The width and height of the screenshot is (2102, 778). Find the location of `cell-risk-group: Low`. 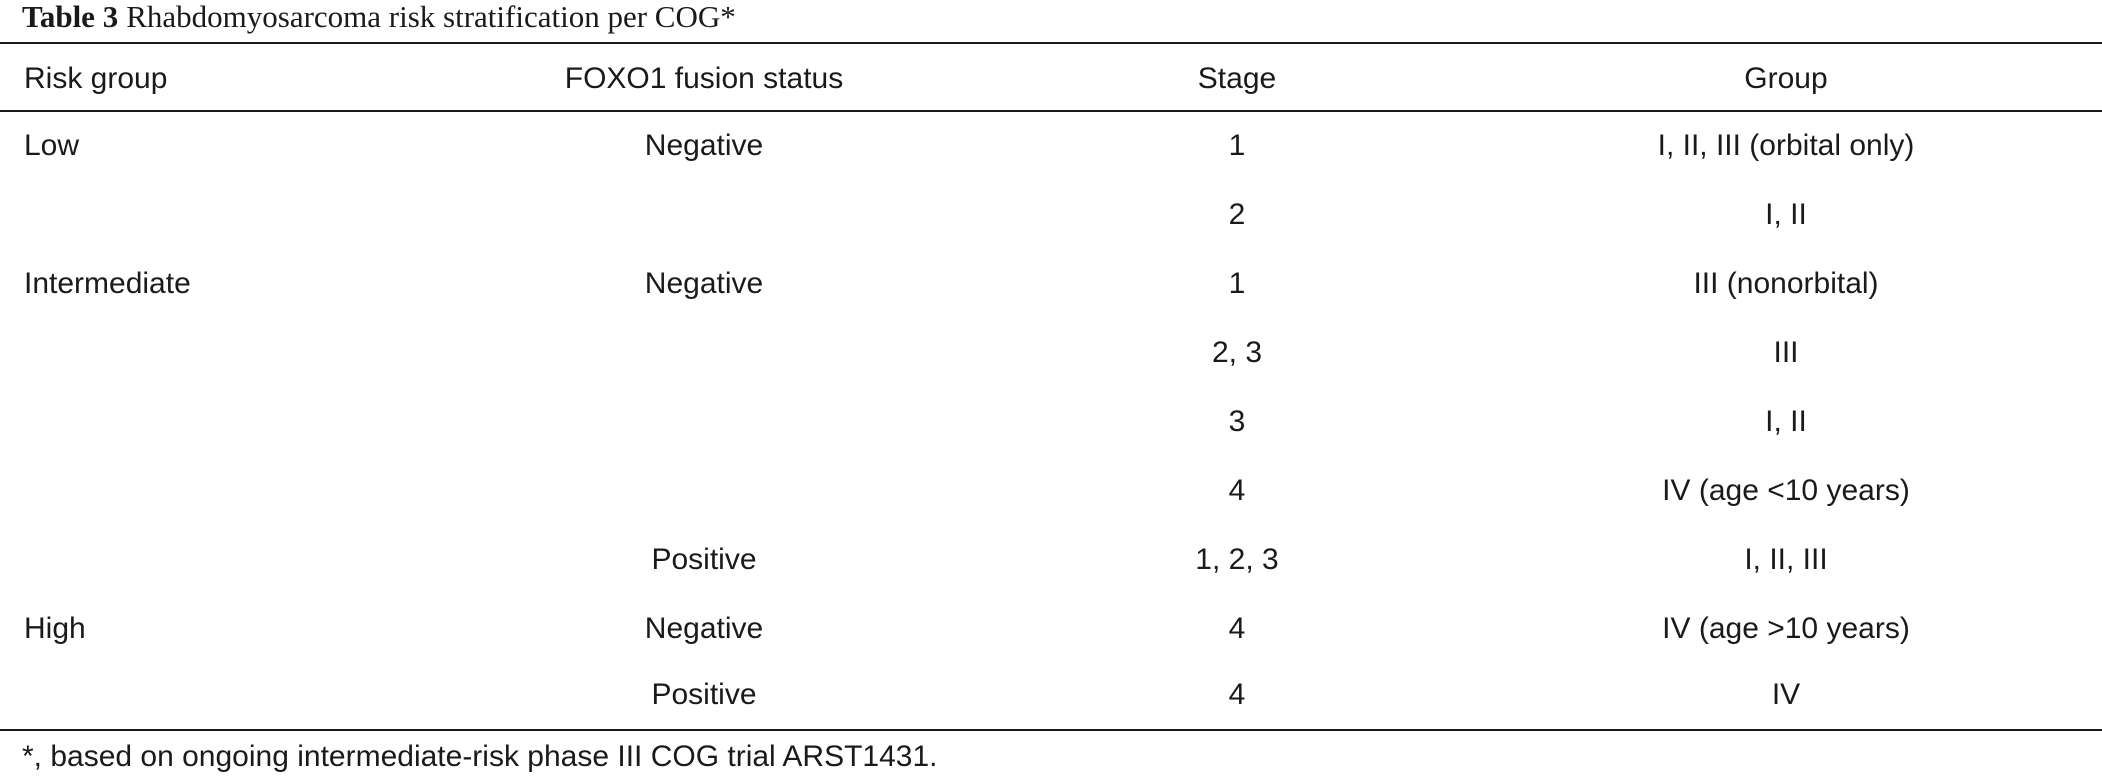

cell-risk-group: Low is located at coordinates (52, 145).